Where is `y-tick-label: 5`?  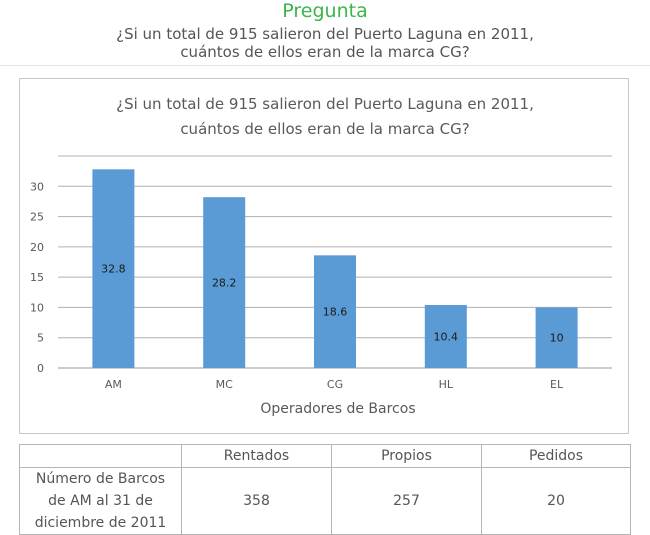 y-tick-label: 5 is located at coordinates (40, 338).